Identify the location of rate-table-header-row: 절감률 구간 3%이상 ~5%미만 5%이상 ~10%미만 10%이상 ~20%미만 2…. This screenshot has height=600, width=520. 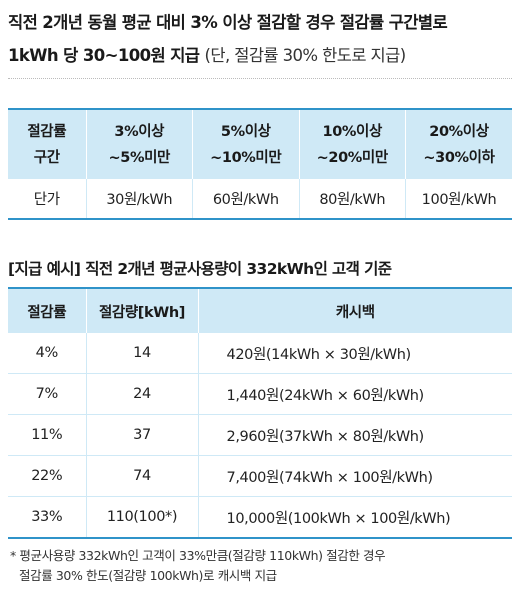
(260, 144).